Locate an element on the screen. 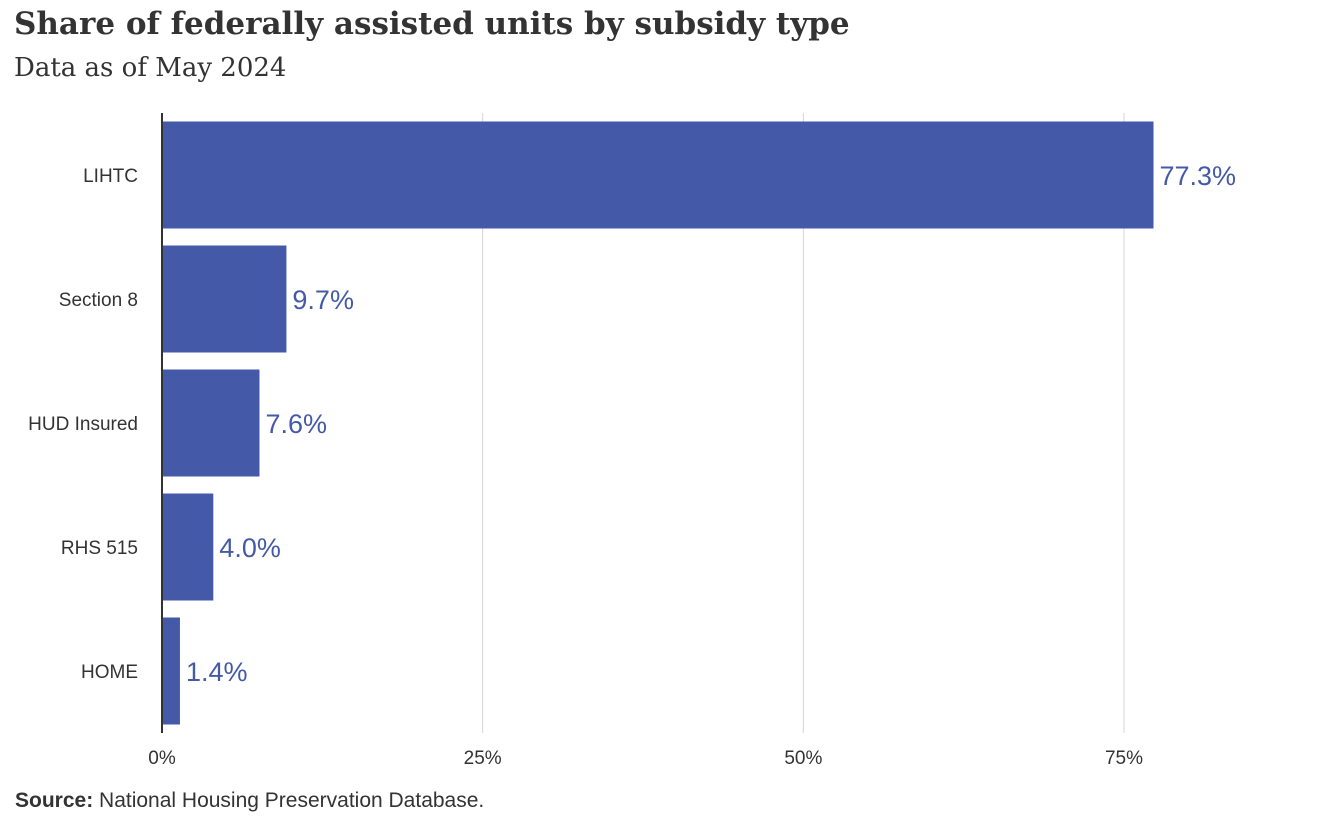 This screenshot has height=830, width=1344. chart-subtitle: Data as of May 2024 is located at coordinates (150, 68).